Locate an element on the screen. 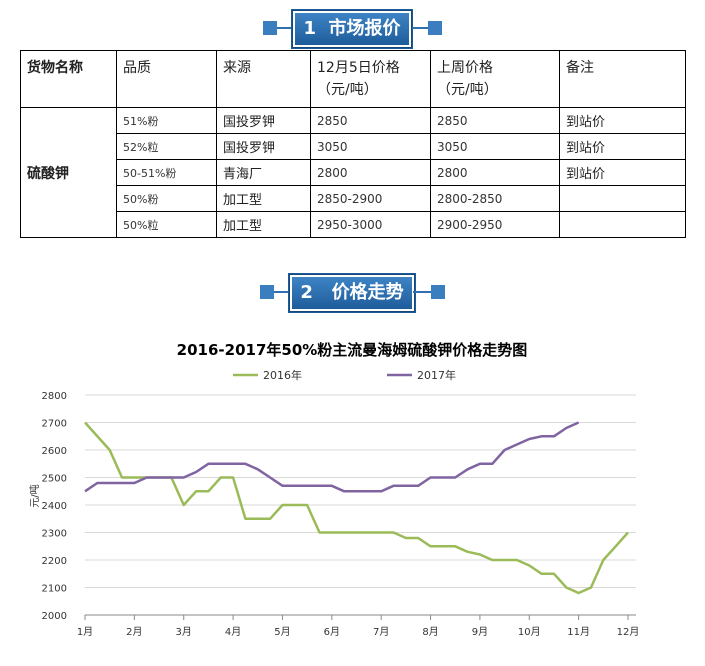 The image size is (705, 666). section-number: 1 is located at coordinates (309, 28).